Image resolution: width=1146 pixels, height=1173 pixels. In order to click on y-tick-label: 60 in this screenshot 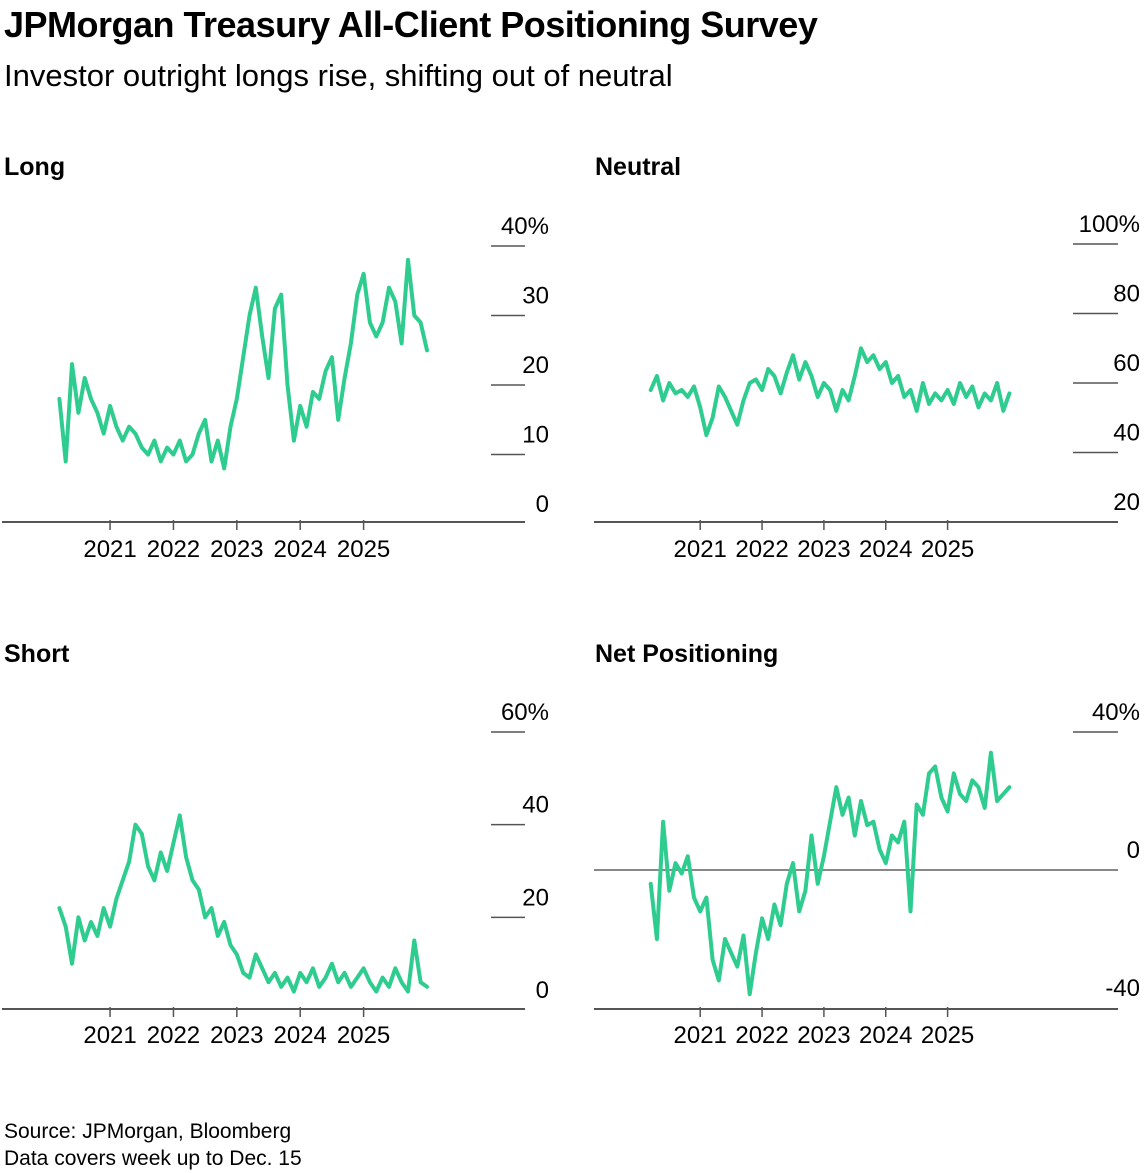, I will do `click(1126, 363)`.